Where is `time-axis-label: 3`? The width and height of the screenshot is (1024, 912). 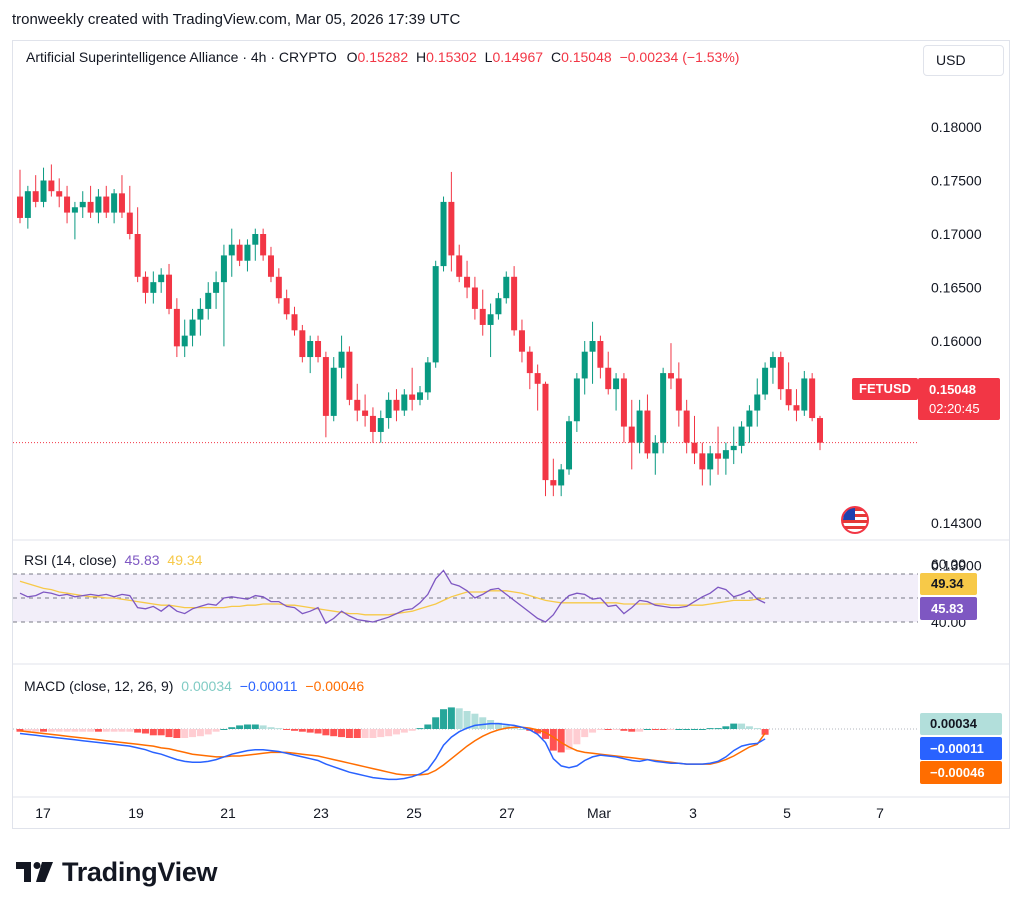 time-axis-label: 3 is located at coordinates (693, 813).